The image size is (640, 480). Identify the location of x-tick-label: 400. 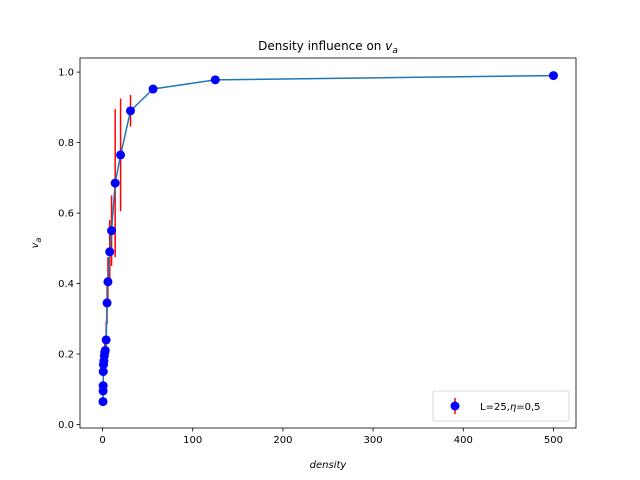
(463, 440).